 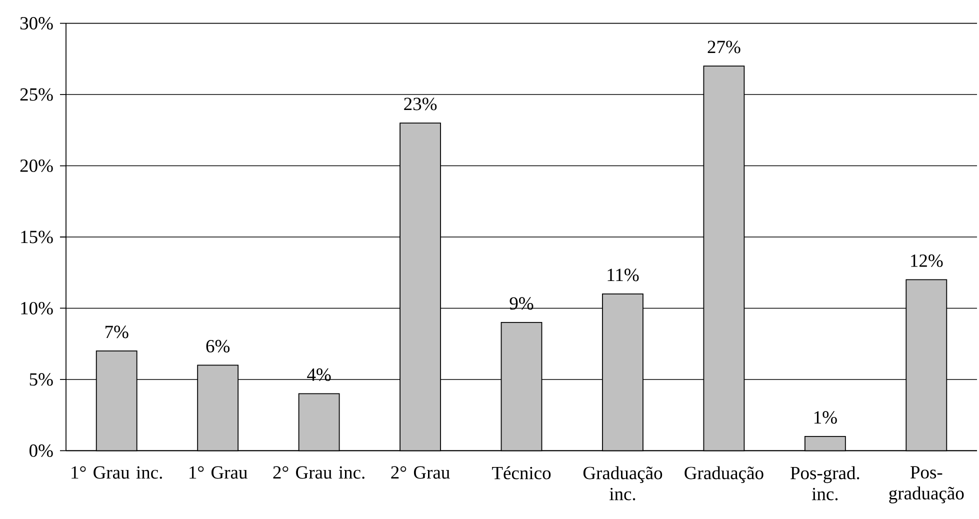 What do you see at coordinates (36, 165) in the screenshot?
I see `y-tick-label: 20%` at bounding box center [36, 165].